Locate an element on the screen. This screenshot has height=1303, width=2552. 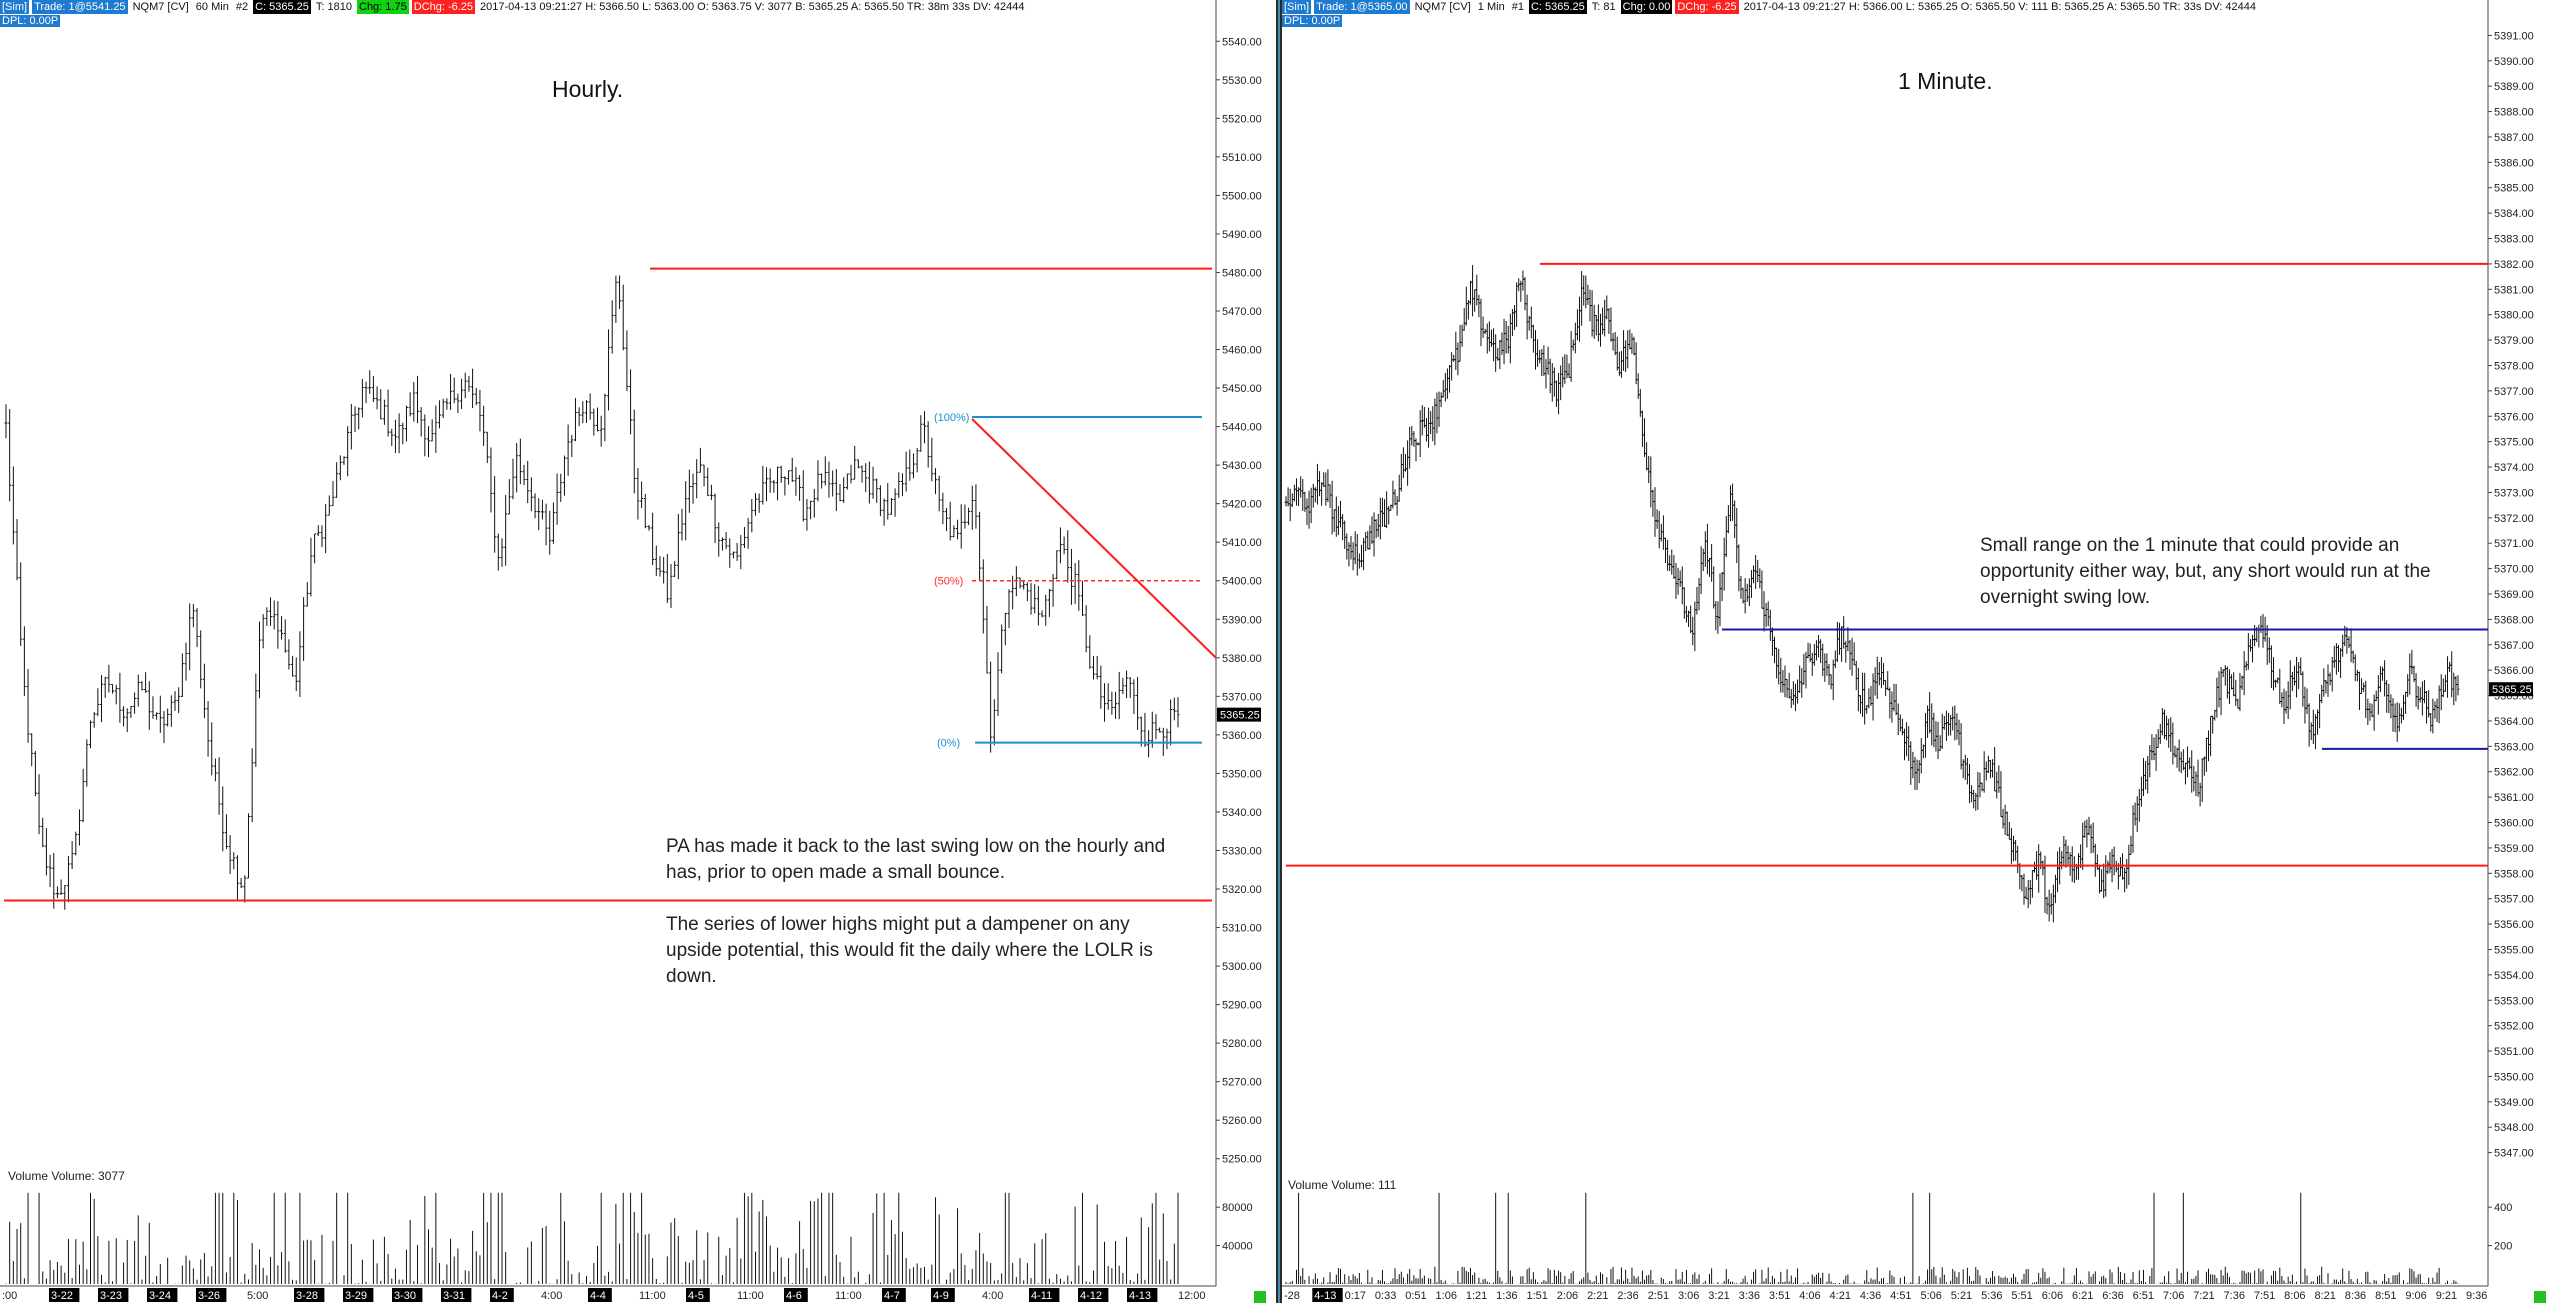
hourly-price-tick-label: 5380.00 is located at coordinates (1242, 659).